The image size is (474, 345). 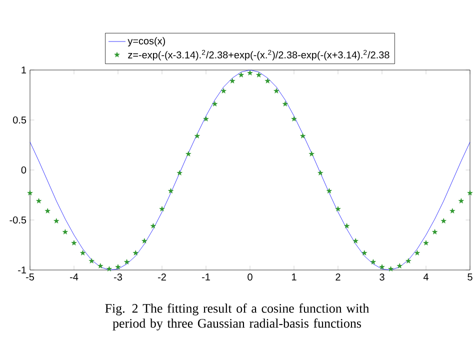 What do you see at coordinates (338, 277) in the screenshot?
I see `x-tick-label: 2` at bounding box center [338, 277].